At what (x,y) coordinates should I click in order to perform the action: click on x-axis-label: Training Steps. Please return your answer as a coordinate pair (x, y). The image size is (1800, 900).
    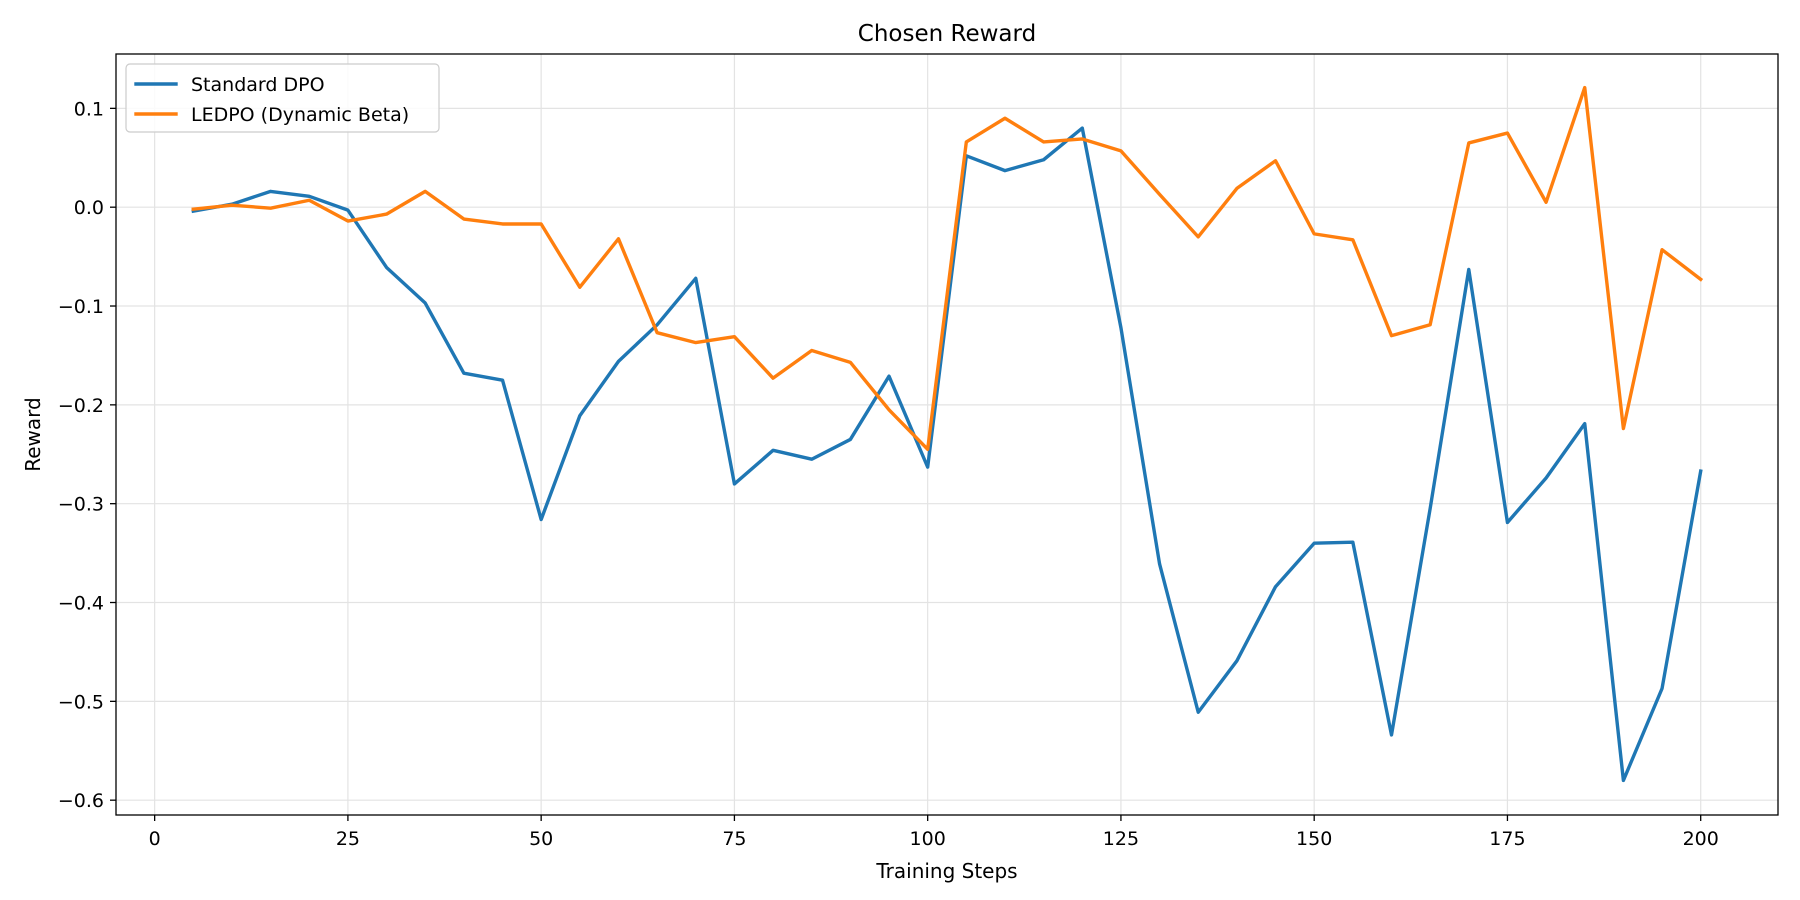
    Looking at the image, I should click on (946, 871).